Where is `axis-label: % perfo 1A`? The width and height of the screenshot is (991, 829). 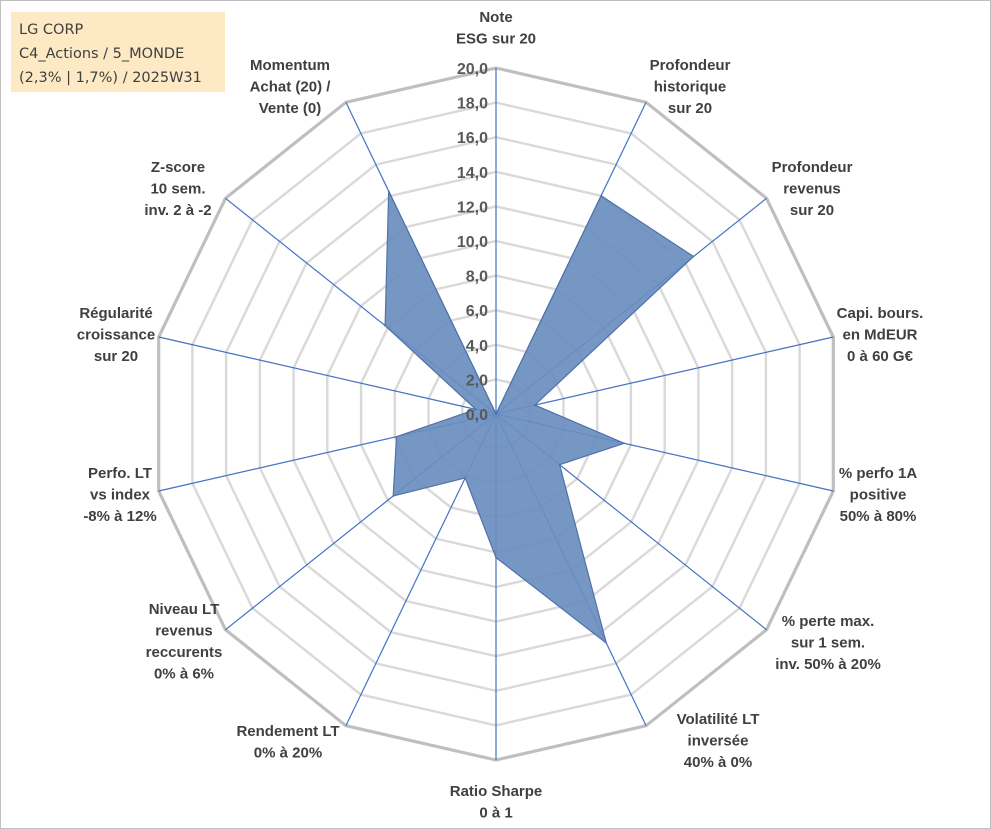
axis-label: % perfo 1A is located at coordinates (878, 473).